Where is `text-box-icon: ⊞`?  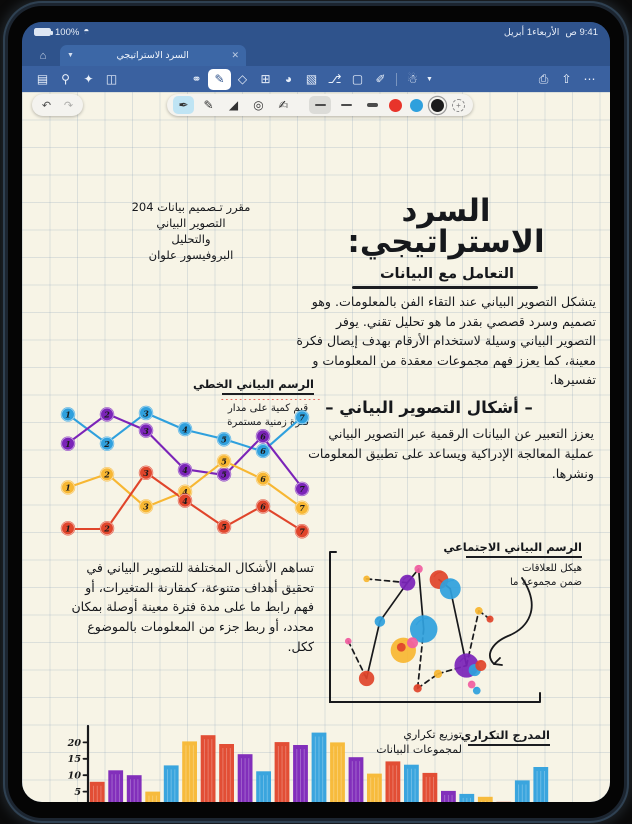 text-box-icon: ⊞ is located at coordinates (265, 79).